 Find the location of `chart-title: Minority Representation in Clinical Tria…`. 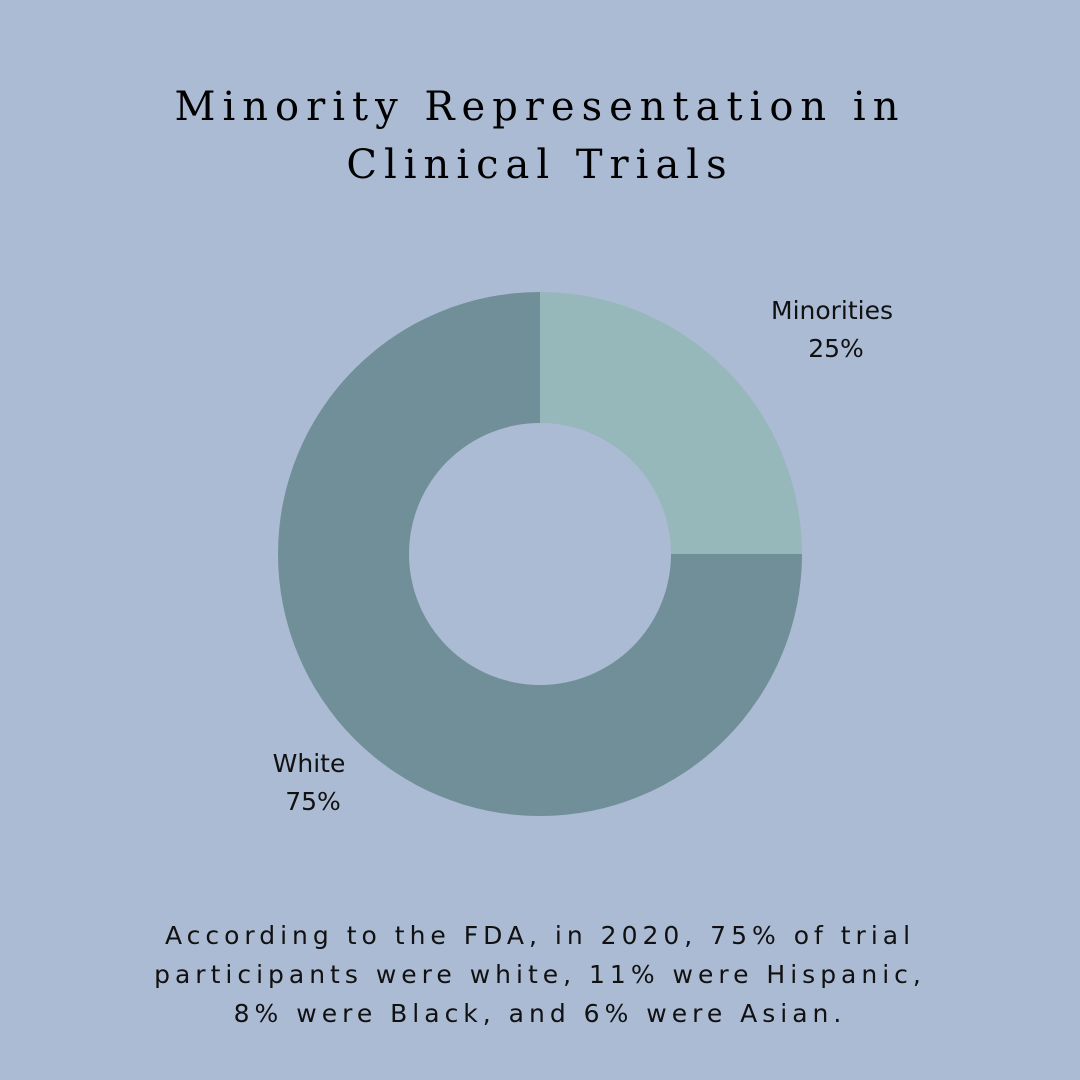

chart-title: Minority Representation in Clinical Tria… is located at coordinates (540, 136).